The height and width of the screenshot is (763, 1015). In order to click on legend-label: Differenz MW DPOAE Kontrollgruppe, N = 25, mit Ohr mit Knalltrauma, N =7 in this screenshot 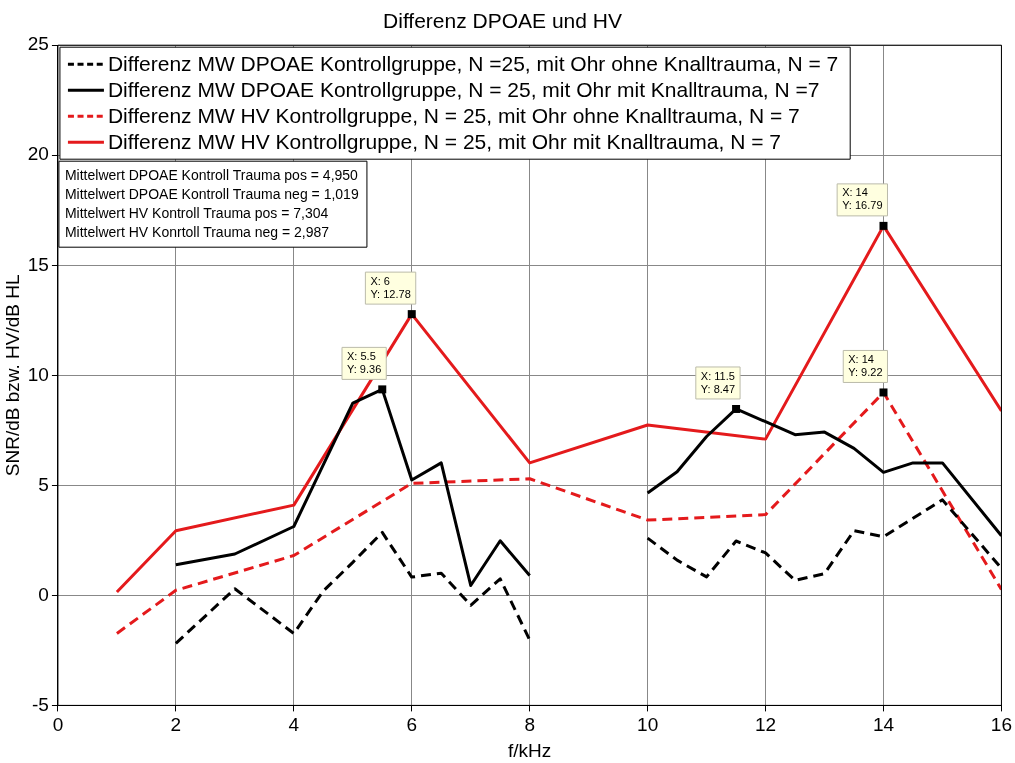, I will do `click(463, 89)`.